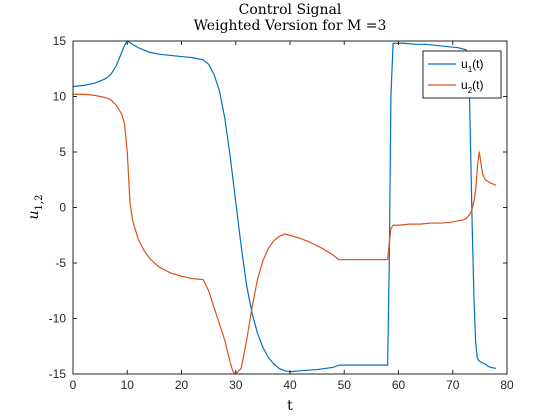 The image size is (560, 420). What do you see at coordinates (58, 319) in the screenshot?
I see `y-tick-label: -10` at bounding box center [58, 319].